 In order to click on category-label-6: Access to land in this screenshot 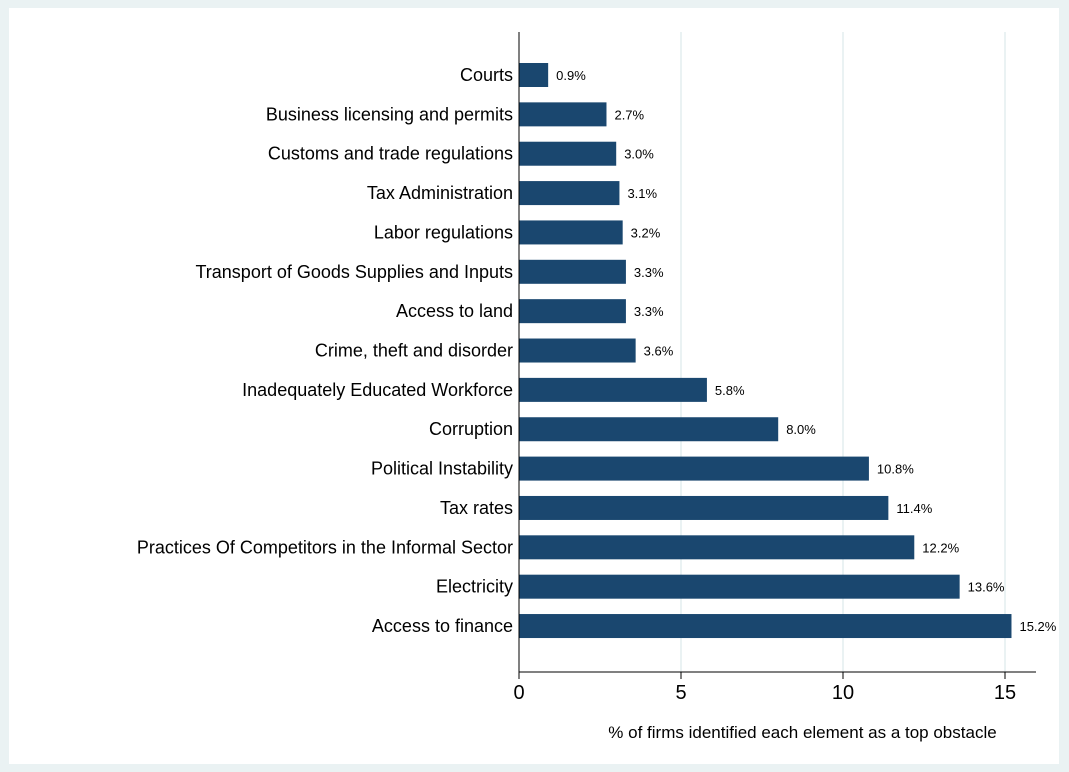, I will do `click(454, 311)`.